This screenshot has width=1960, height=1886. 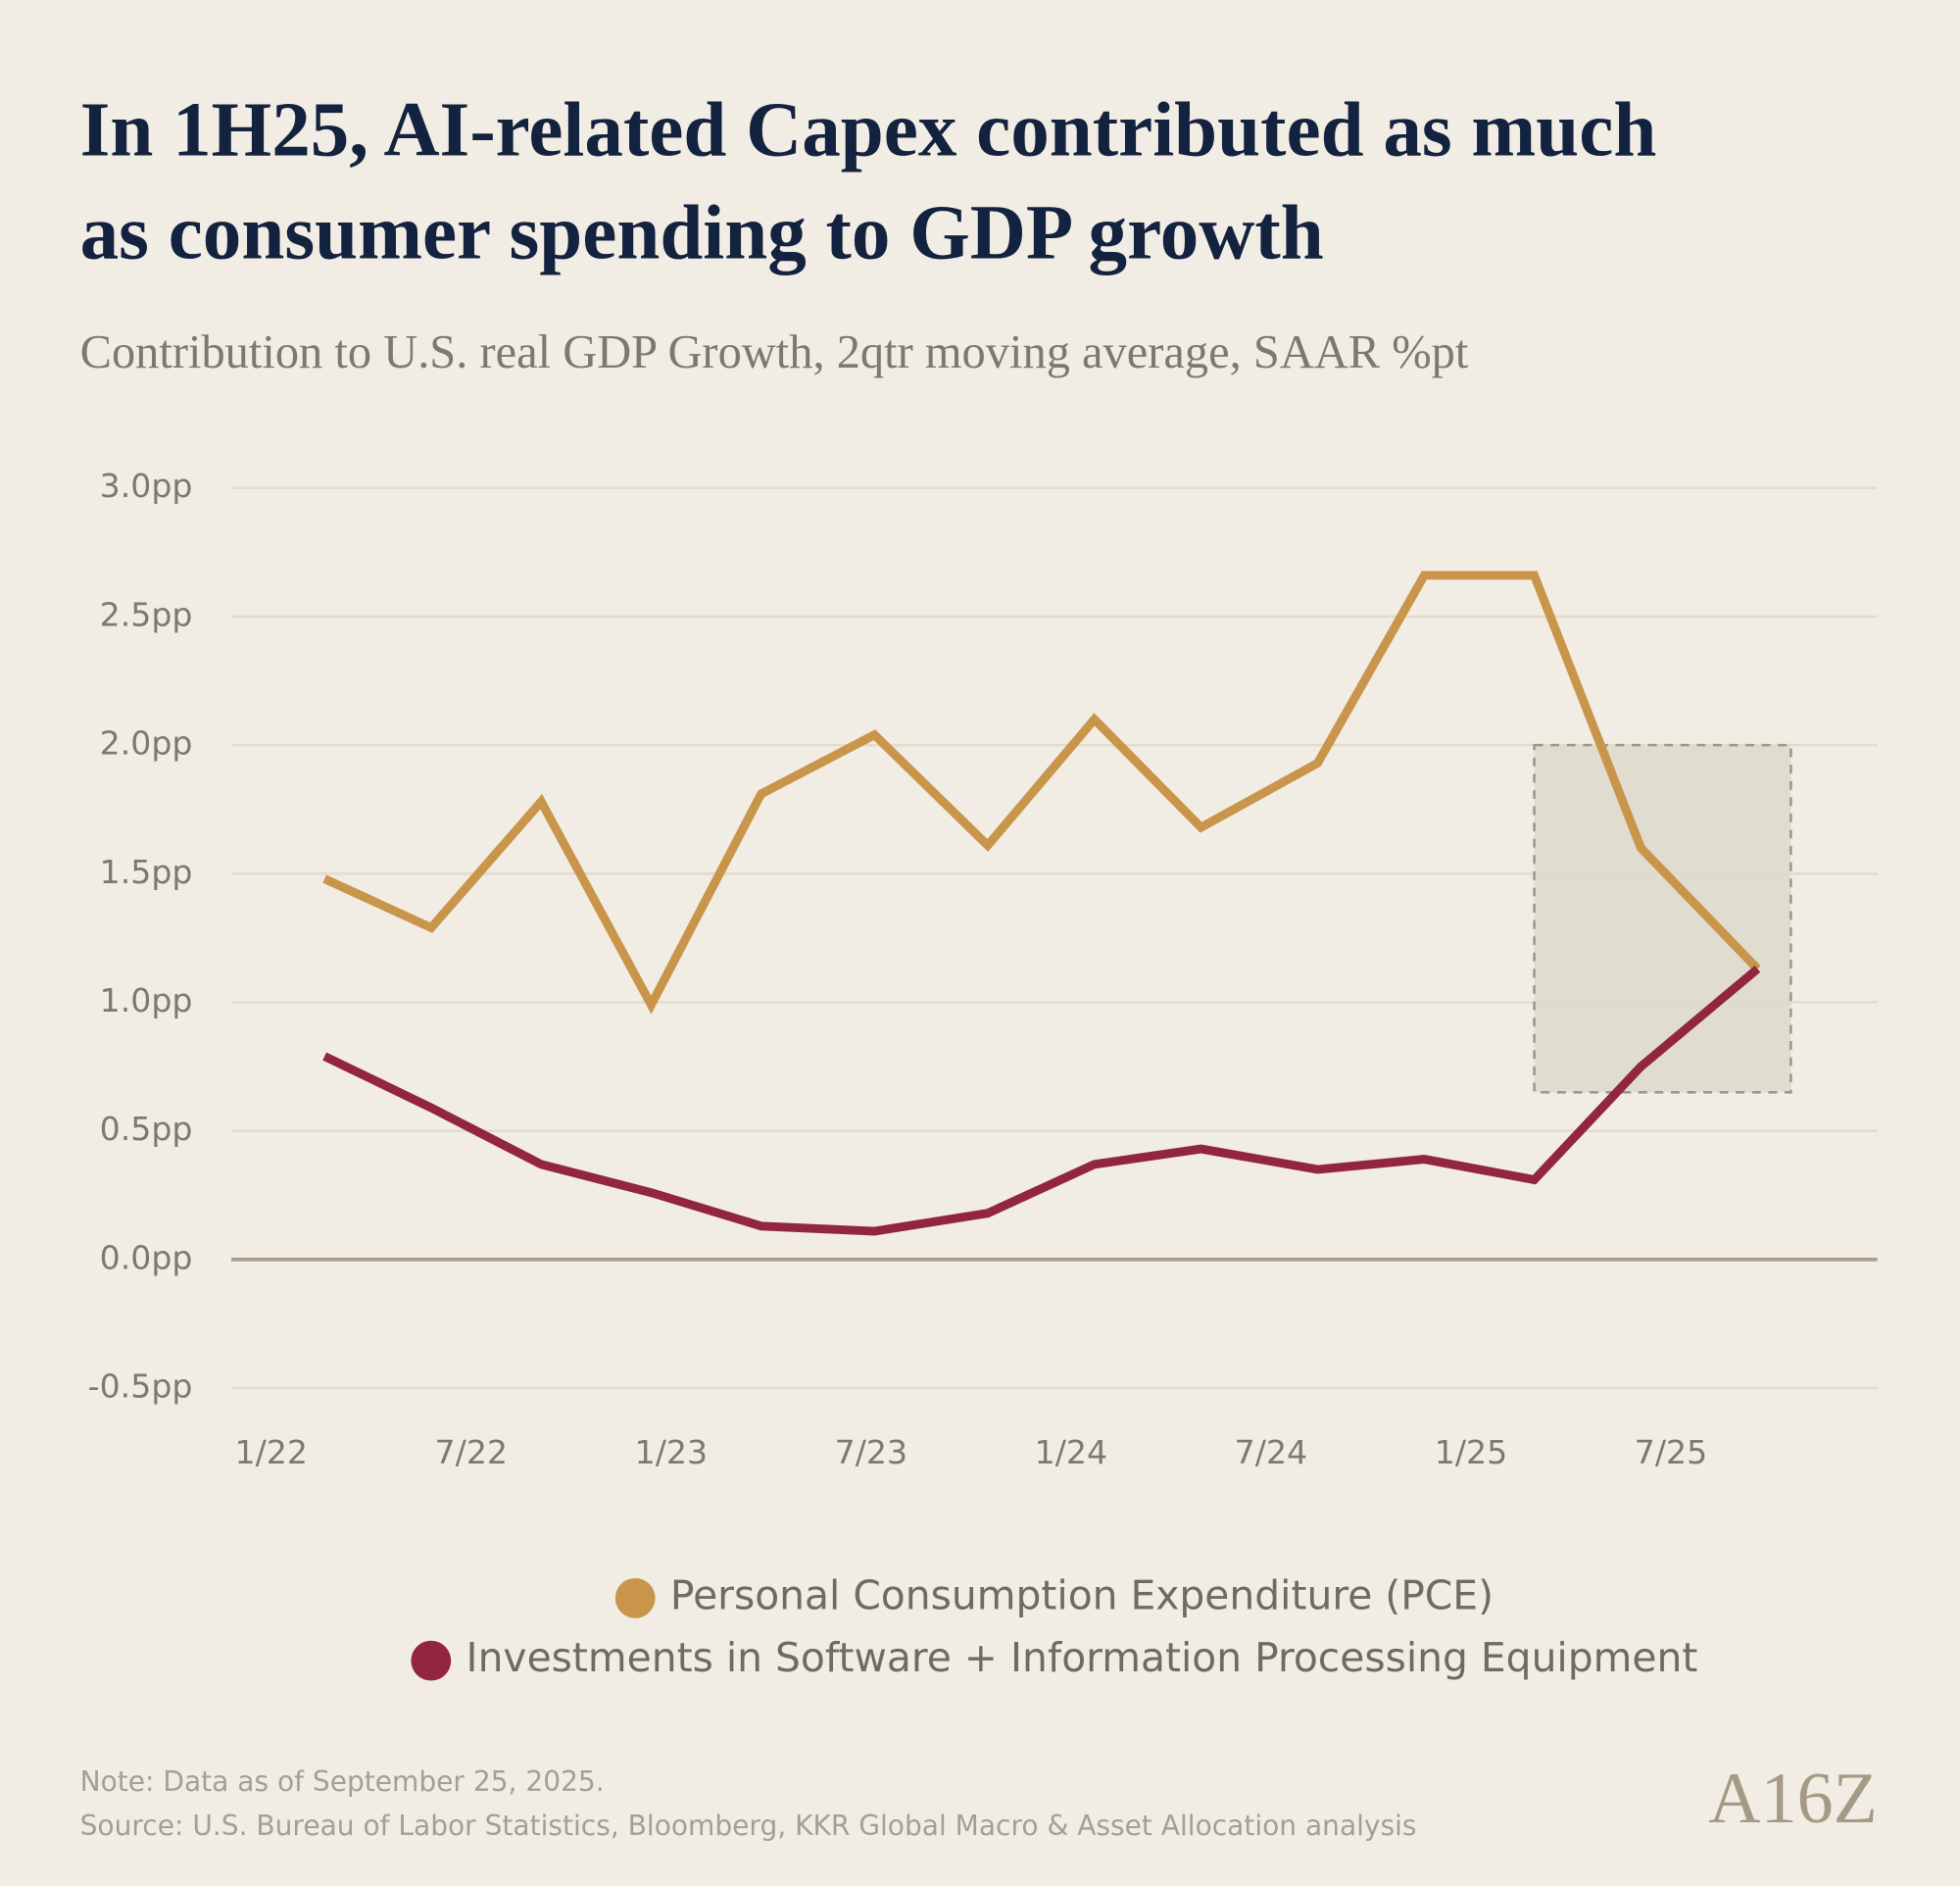 I want to click on x-tick-label: 7/24, so click(x=1271, y=1452).